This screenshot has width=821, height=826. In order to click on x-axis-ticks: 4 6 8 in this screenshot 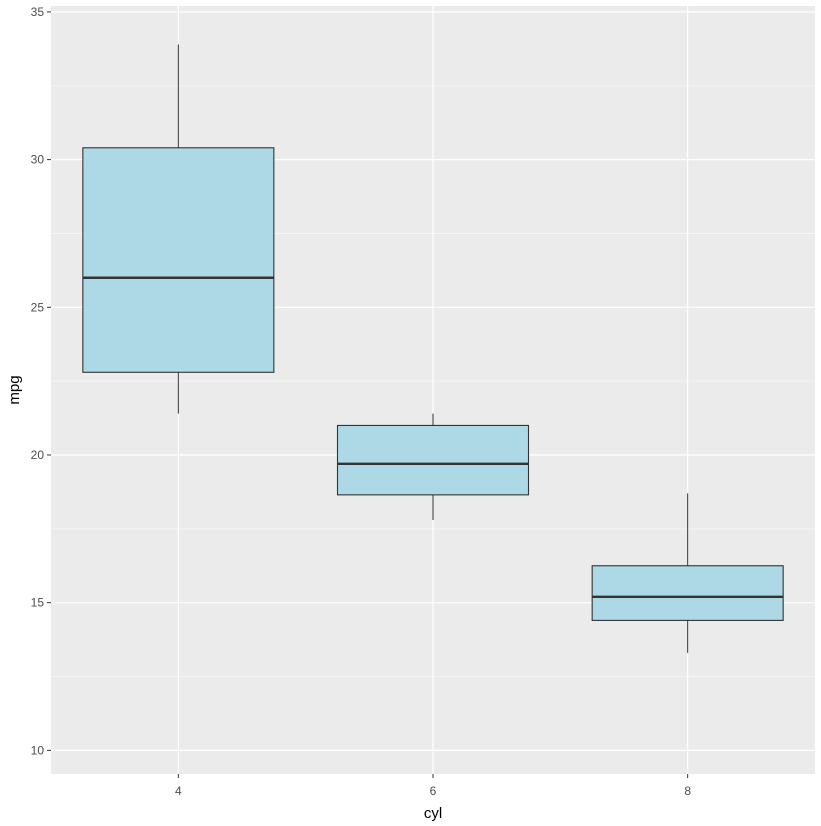, I will do `click(433, 786)`.